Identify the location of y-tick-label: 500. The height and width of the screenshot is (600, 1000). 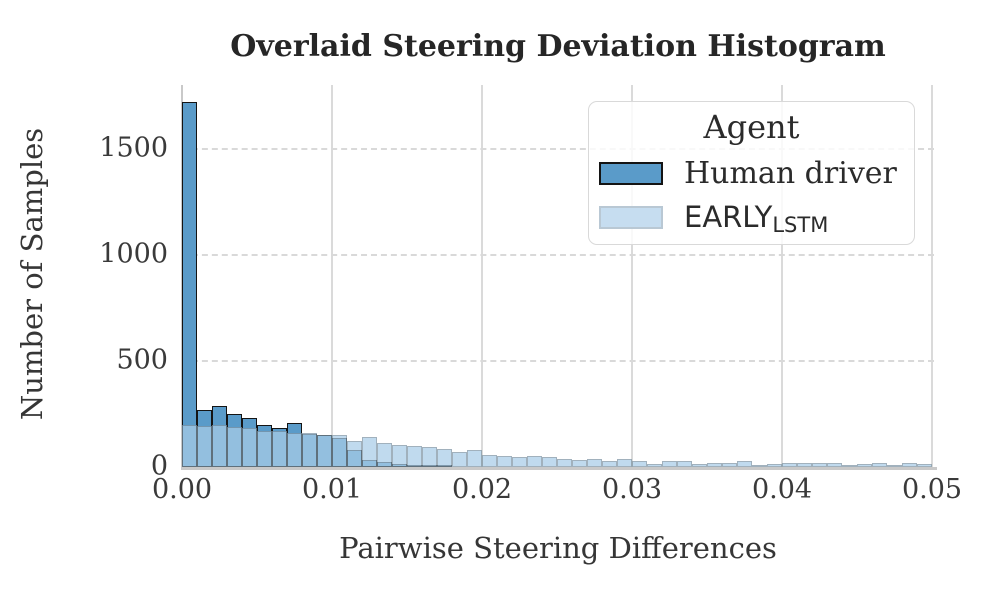
(142, 360).